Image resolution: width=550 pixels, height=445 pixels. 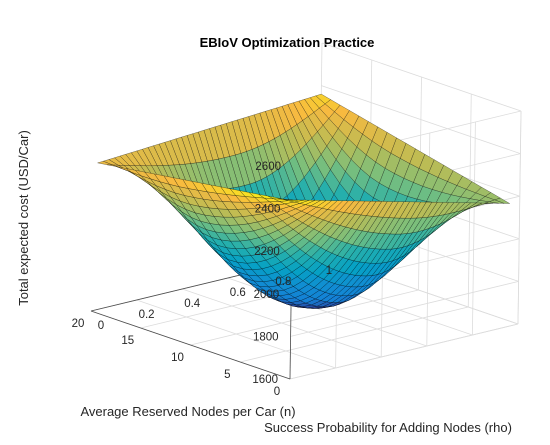 What do you see at coordinates (23, 218) in the screenshot?
I see `z-axis-label: Total expected cost (USD/Car)` at bounding box center [23, 218].